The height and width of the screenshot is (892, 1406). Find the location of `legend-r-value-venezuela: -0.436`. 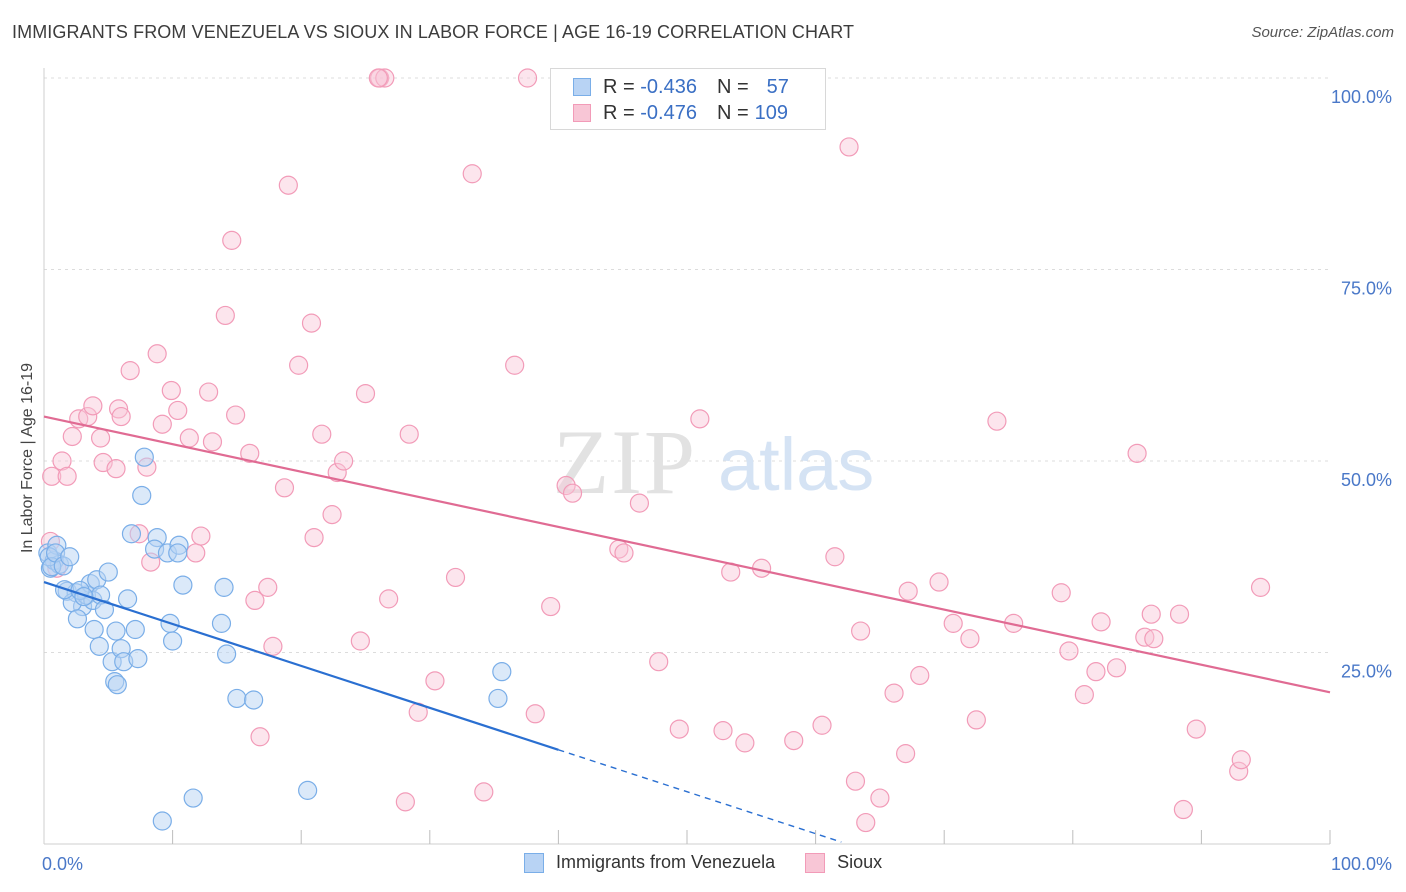

legend-r-value-venezuela: -0.436 is located at coordinates (668, 86).